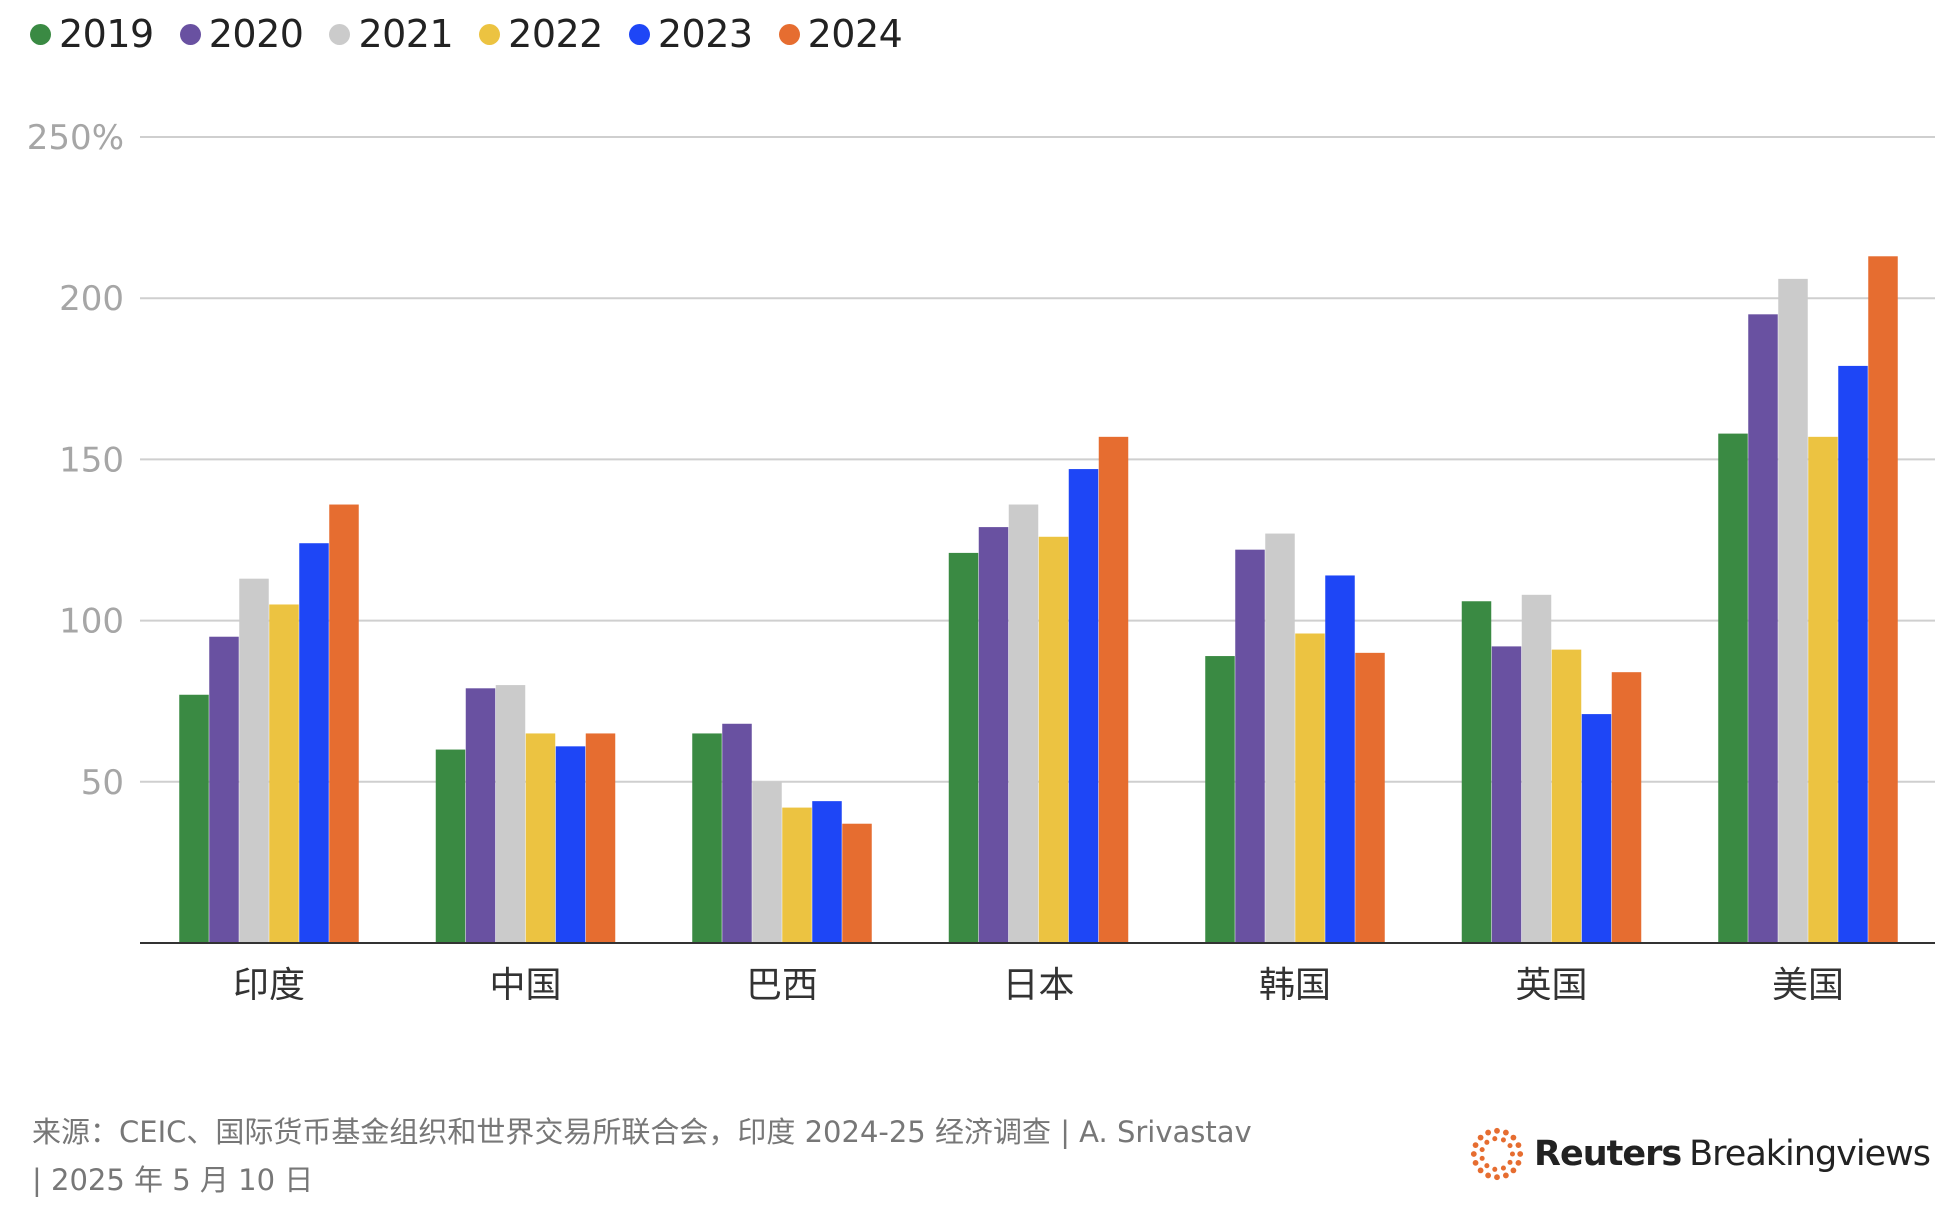 Image resolution: width=1942 pixels, height=1208 pixels. I want to click on y-tick-label: 100, so click(91, 622).